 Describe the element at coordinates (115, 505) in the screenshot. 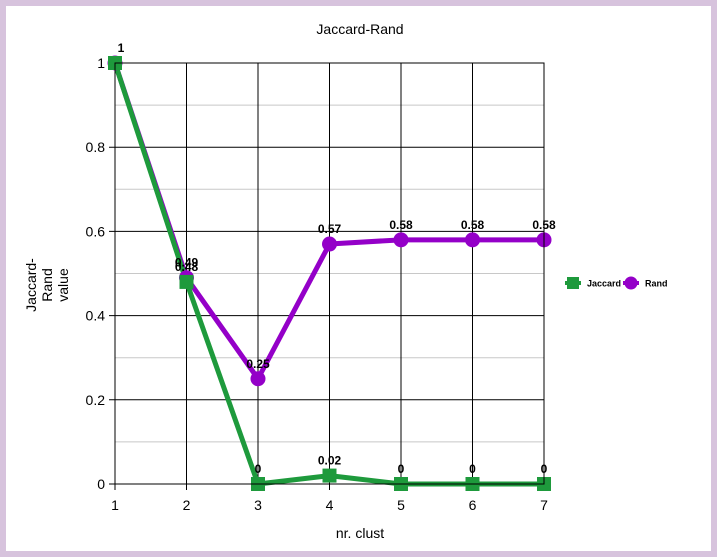

I see `x-tick-label: 1` at that location.